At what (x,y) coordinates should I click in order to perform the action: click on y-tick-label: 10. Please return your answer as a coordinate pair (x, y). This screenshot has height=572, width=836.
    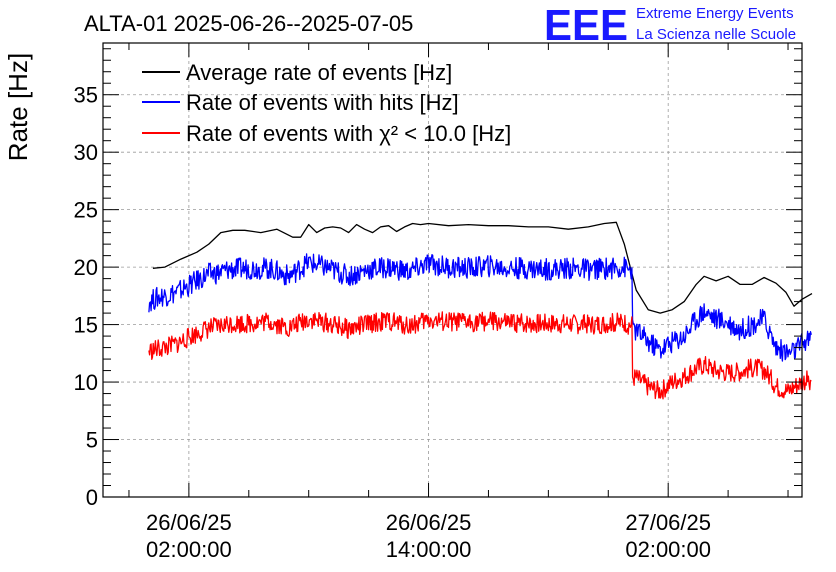
    Looking at the image, I should click on (86, 382).